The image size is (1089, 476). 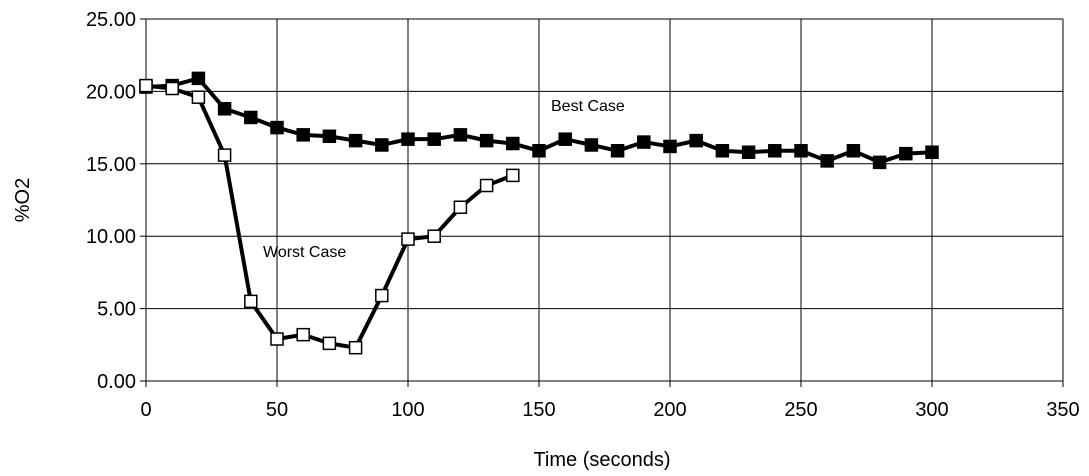 I want to click on worst-case-label: Worst Case, so click(x=304, y=252).